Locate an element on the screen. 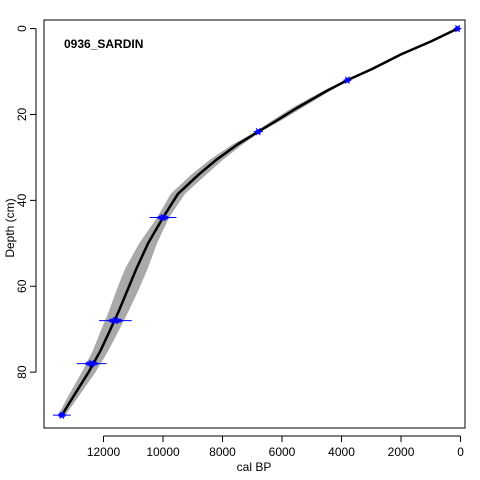  y-axis-label: Depth (cm) is located at coordinates (10, 227).